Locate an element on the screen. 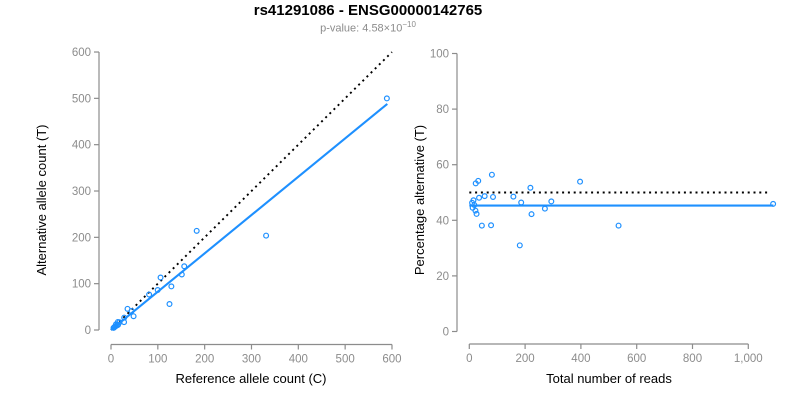  y-tick-label: 600 is located at coordinates (81, 53).